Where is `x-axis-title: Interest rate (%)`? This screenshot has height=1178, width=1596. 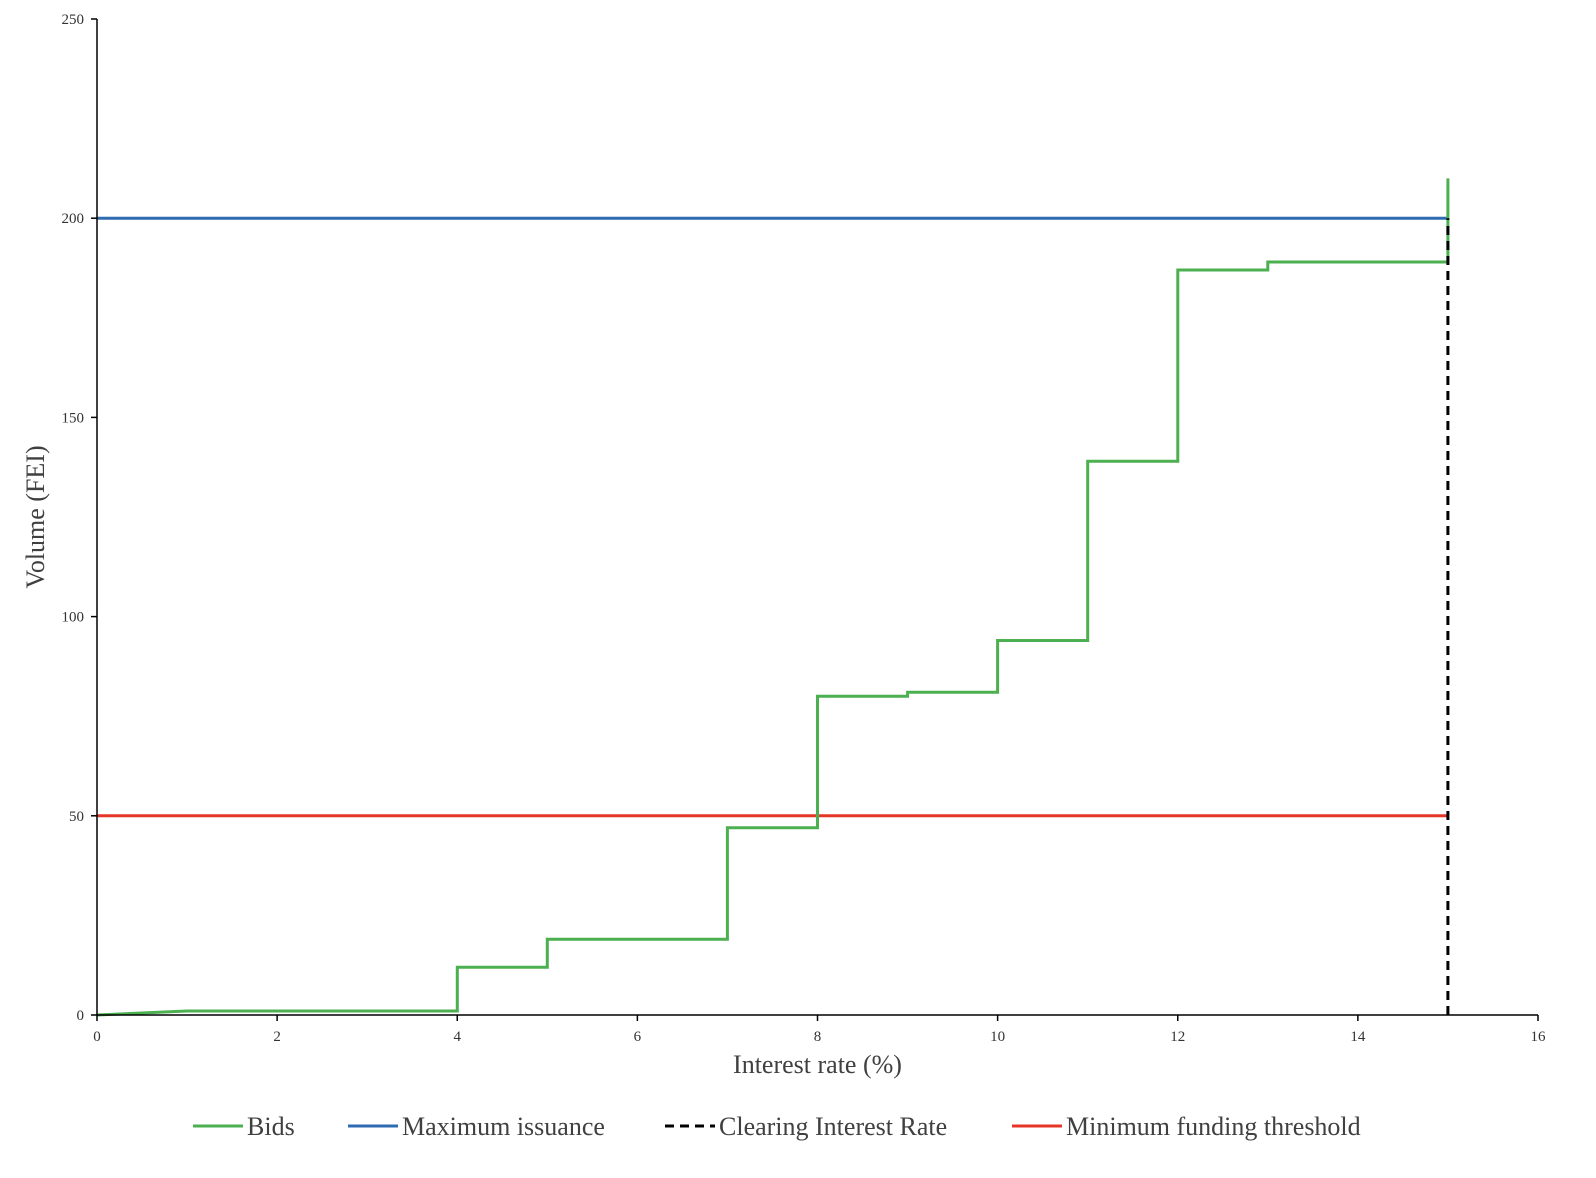 x-axis-title: Interest rate (%) is located at coordinates (817, 1064).